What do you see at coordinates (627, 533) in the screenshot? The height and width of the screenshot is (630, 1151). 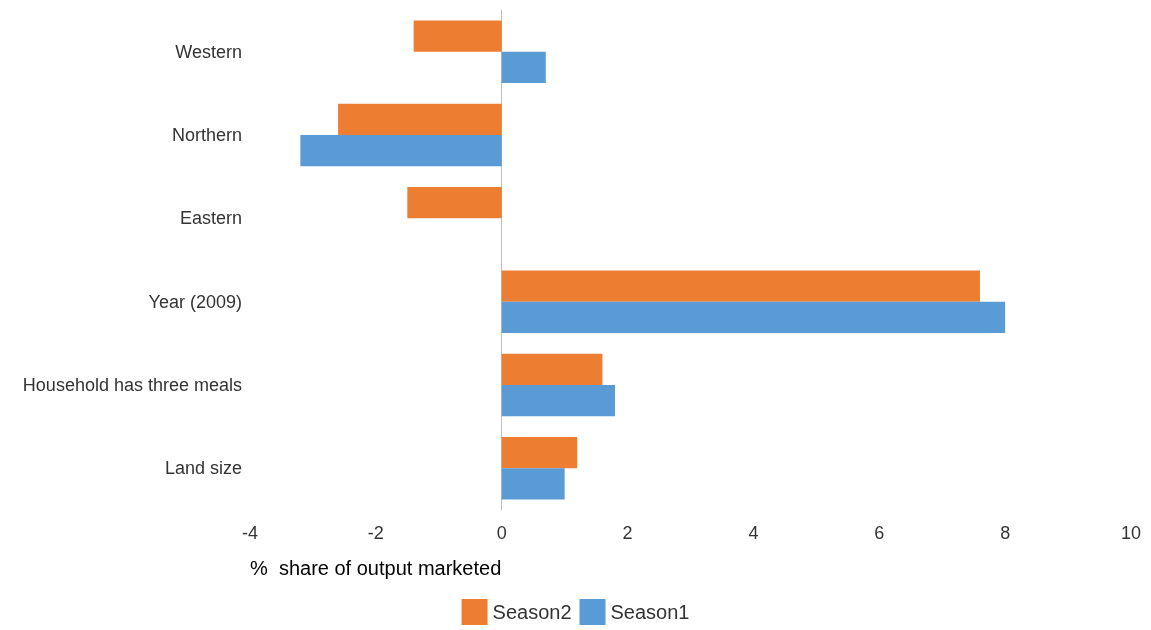 I see `x-tick-label: 2` at bounding box center [627, 533].